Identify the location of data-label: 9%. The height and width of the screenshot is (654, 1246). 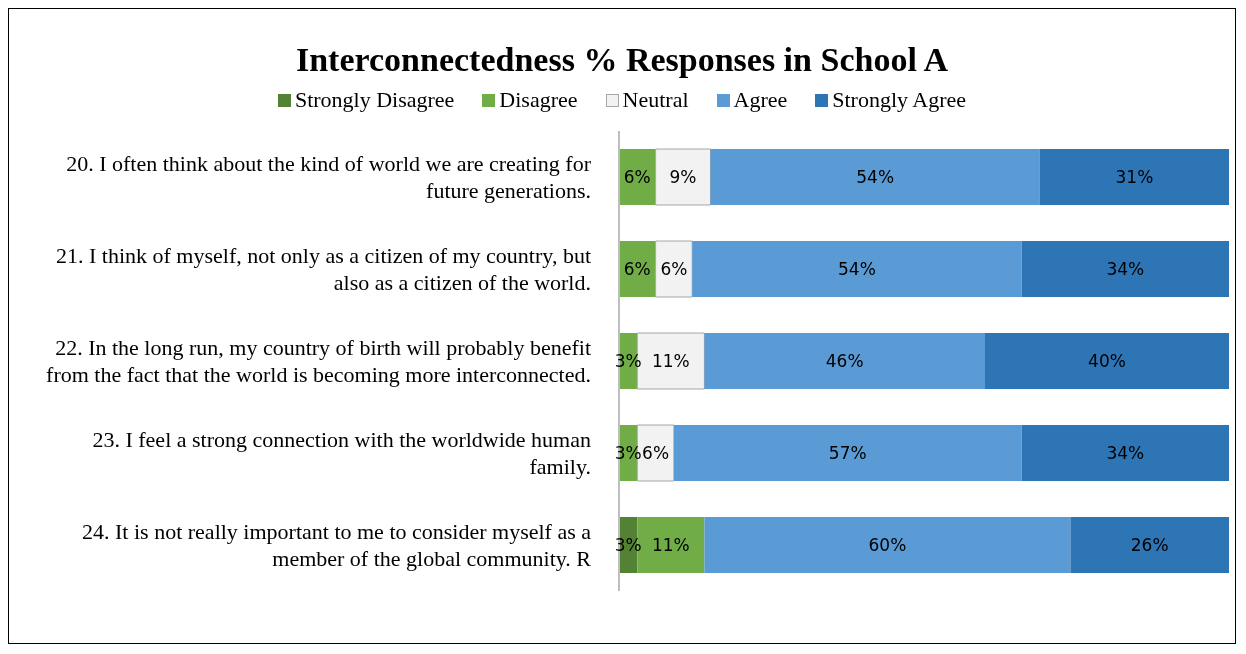
(683, 177).